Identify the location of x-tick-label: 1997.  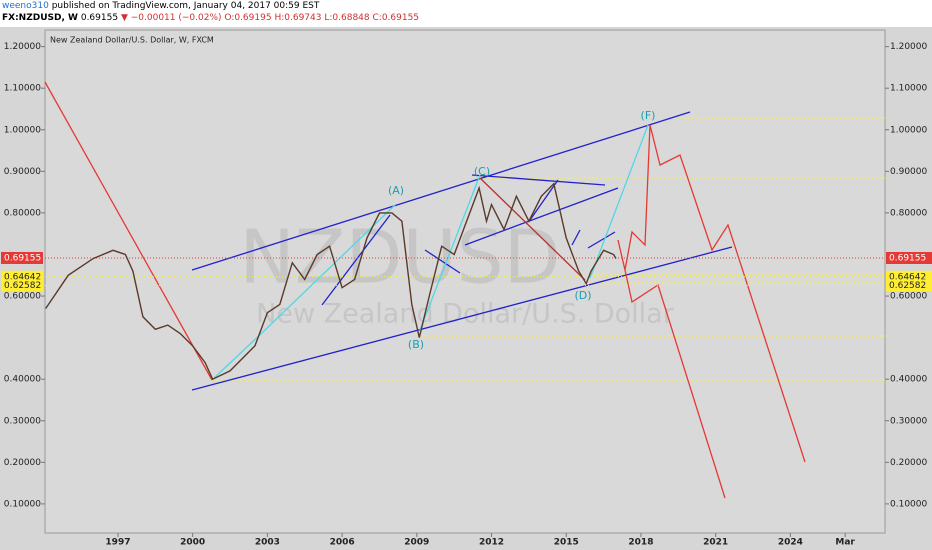
(117, 543).